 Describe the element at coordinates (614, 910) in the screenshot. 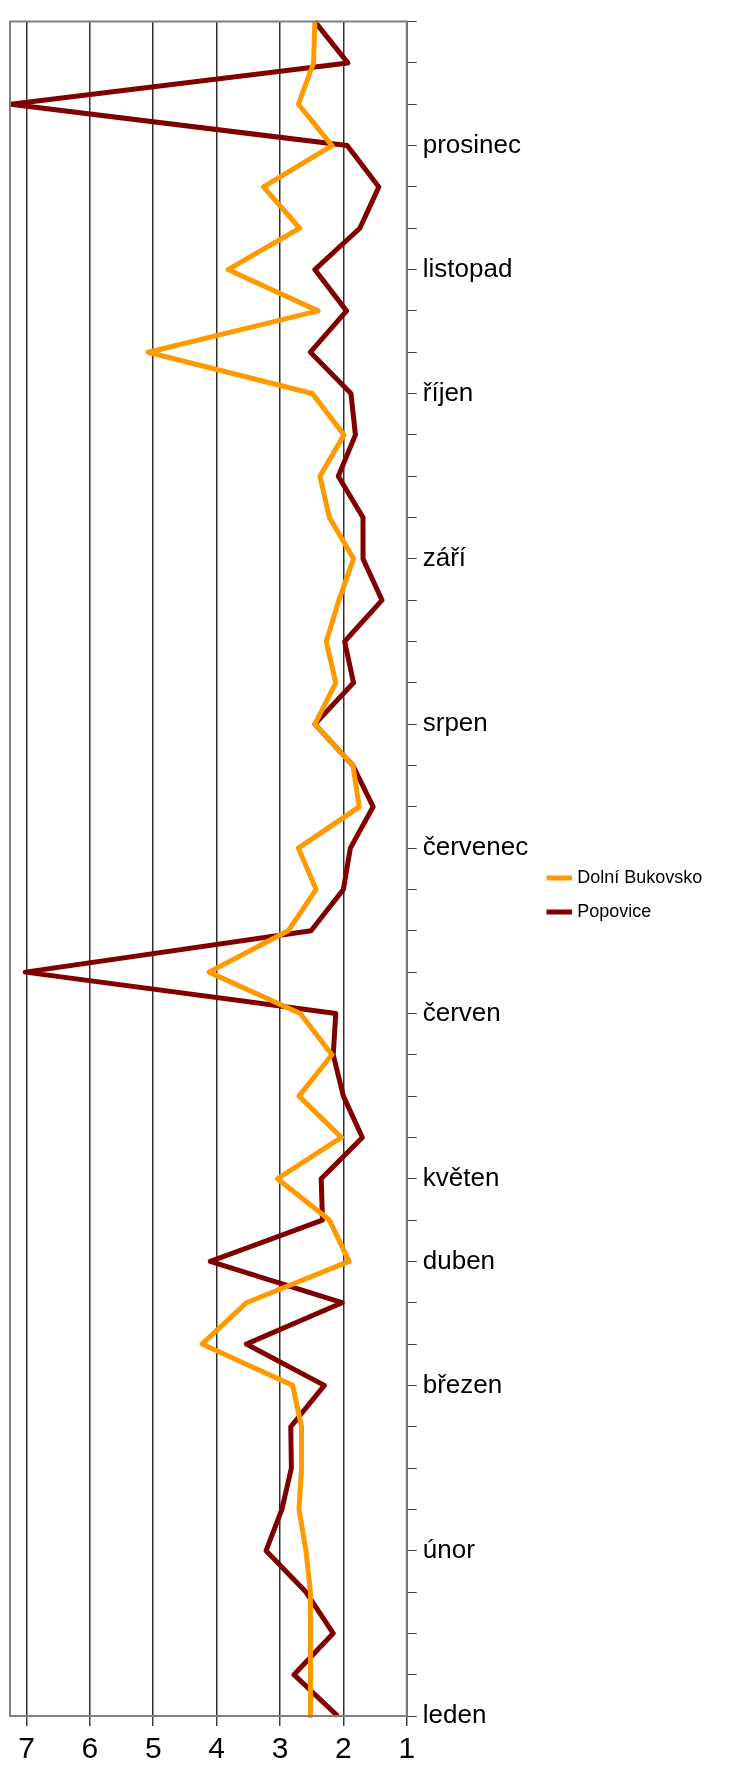

I see `legend-label: Popovice` at that location.